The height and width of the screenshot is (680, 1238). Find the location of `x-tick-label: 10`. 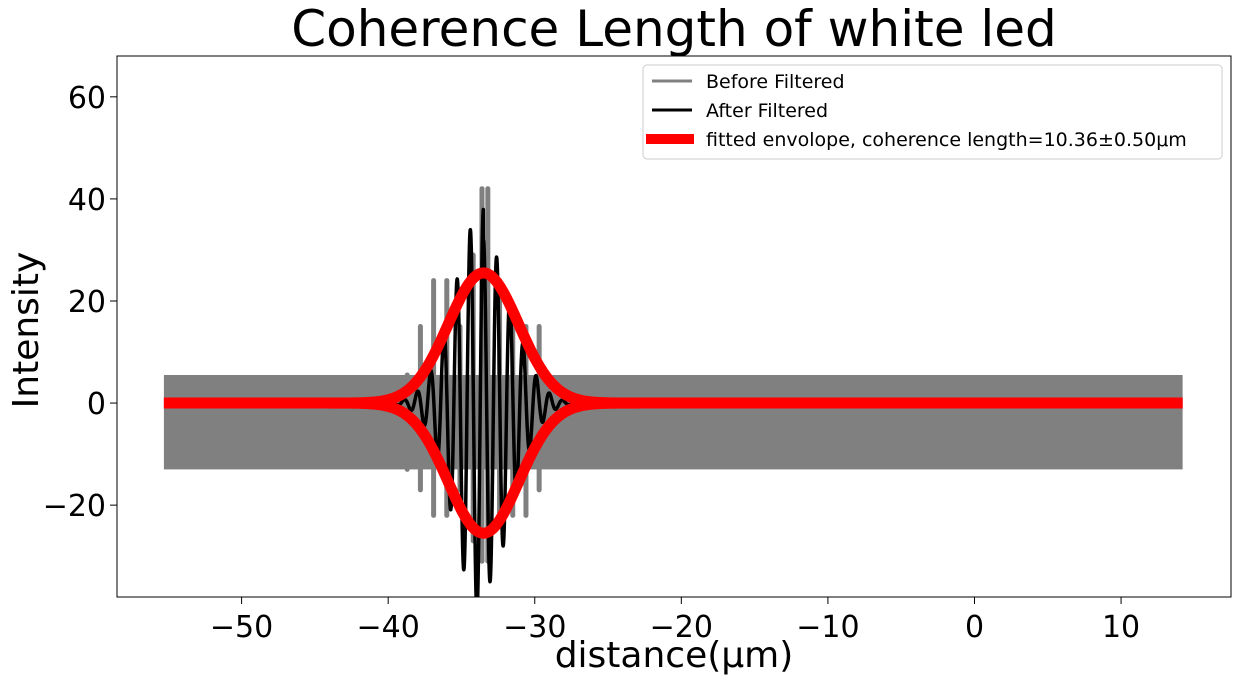

x-tick-label: 10 is located at coordinates (1121, 627).